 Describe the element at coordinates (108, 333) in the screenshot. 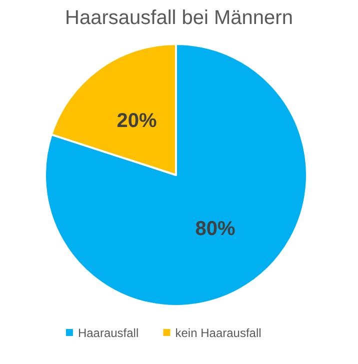

I see `legend-label: Haarausfall` at that location.